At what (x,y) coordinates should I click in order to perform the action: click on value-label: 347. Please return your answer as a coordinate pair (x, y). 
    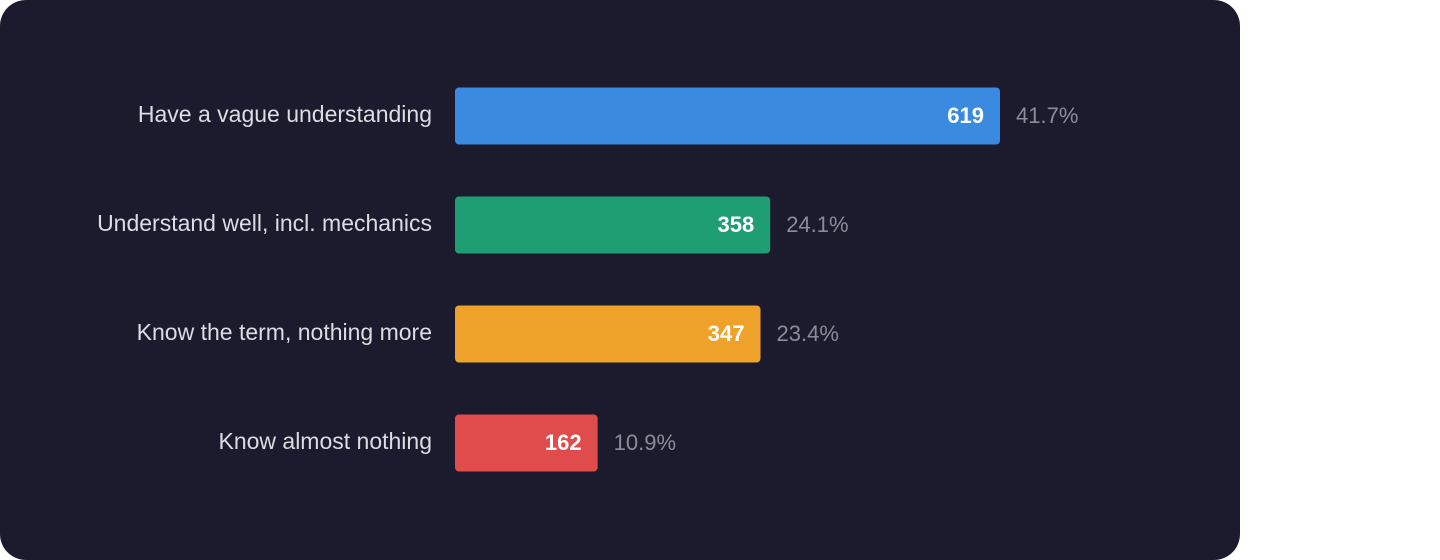
    Looking at the image, I should click on (726, 333).